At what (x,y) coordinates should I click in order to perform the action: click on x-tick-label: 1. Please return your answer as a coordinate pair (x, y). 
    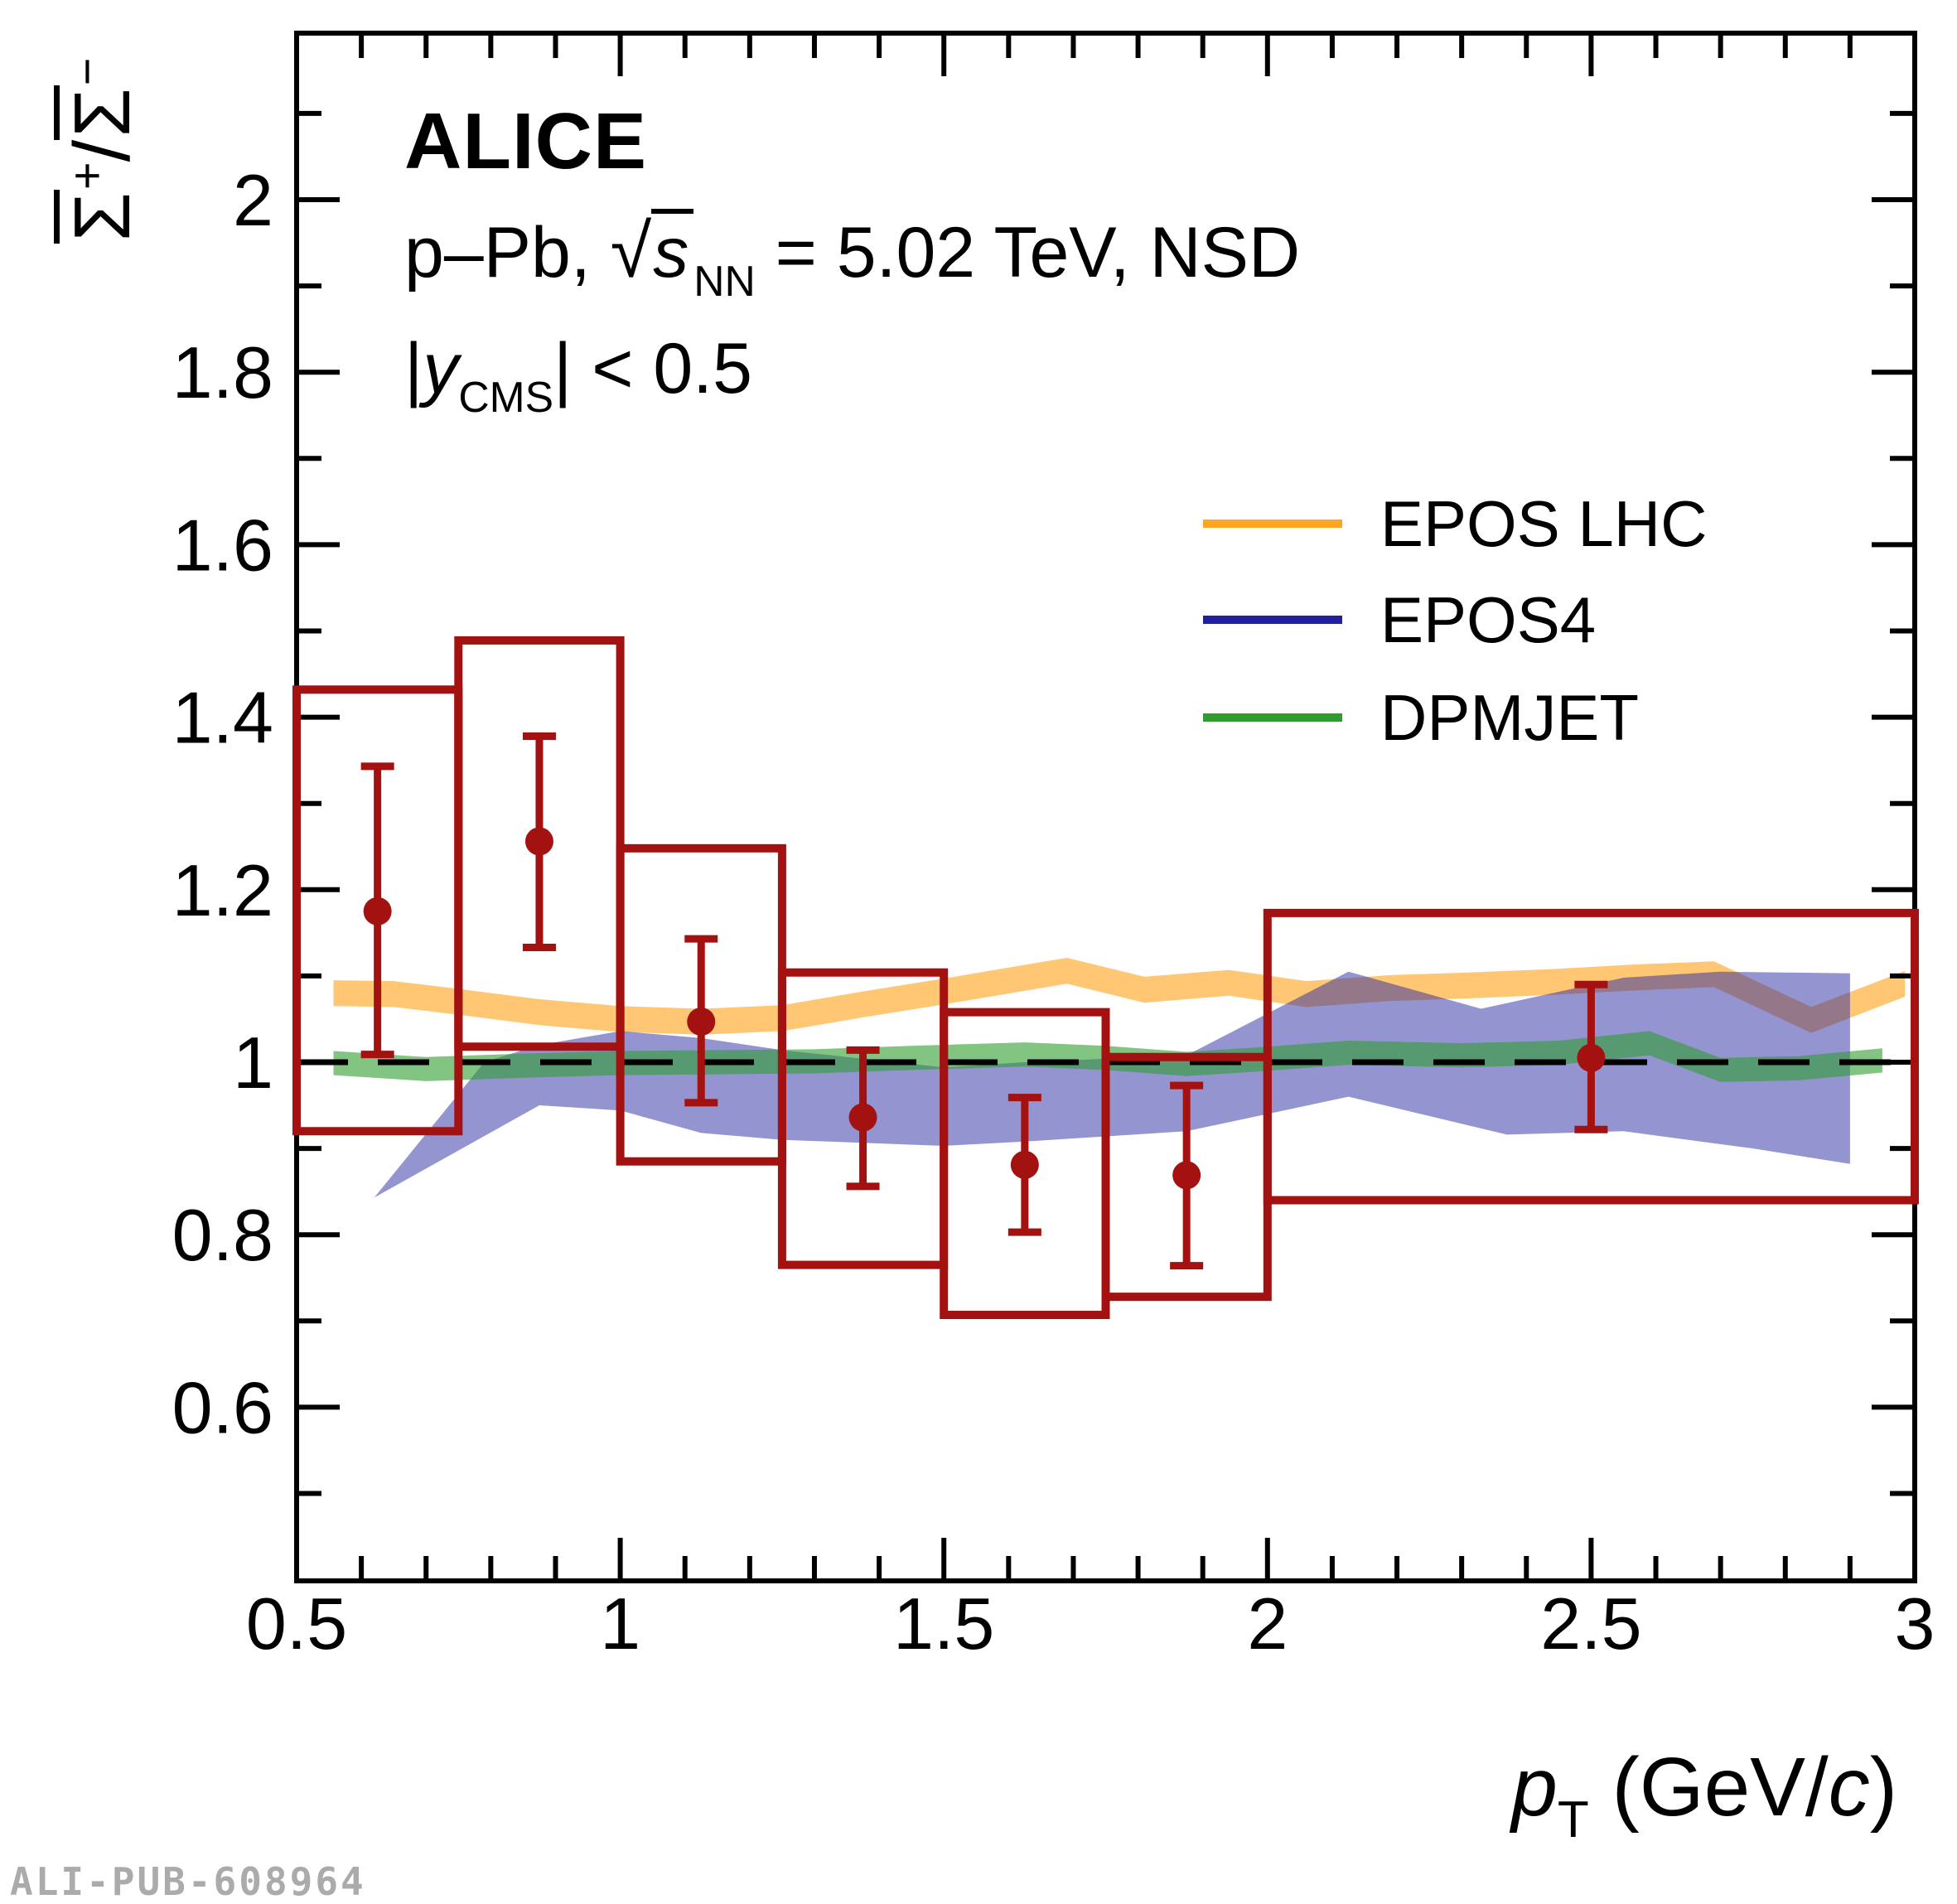
    Looking at the image, I should click on (620, 1624).